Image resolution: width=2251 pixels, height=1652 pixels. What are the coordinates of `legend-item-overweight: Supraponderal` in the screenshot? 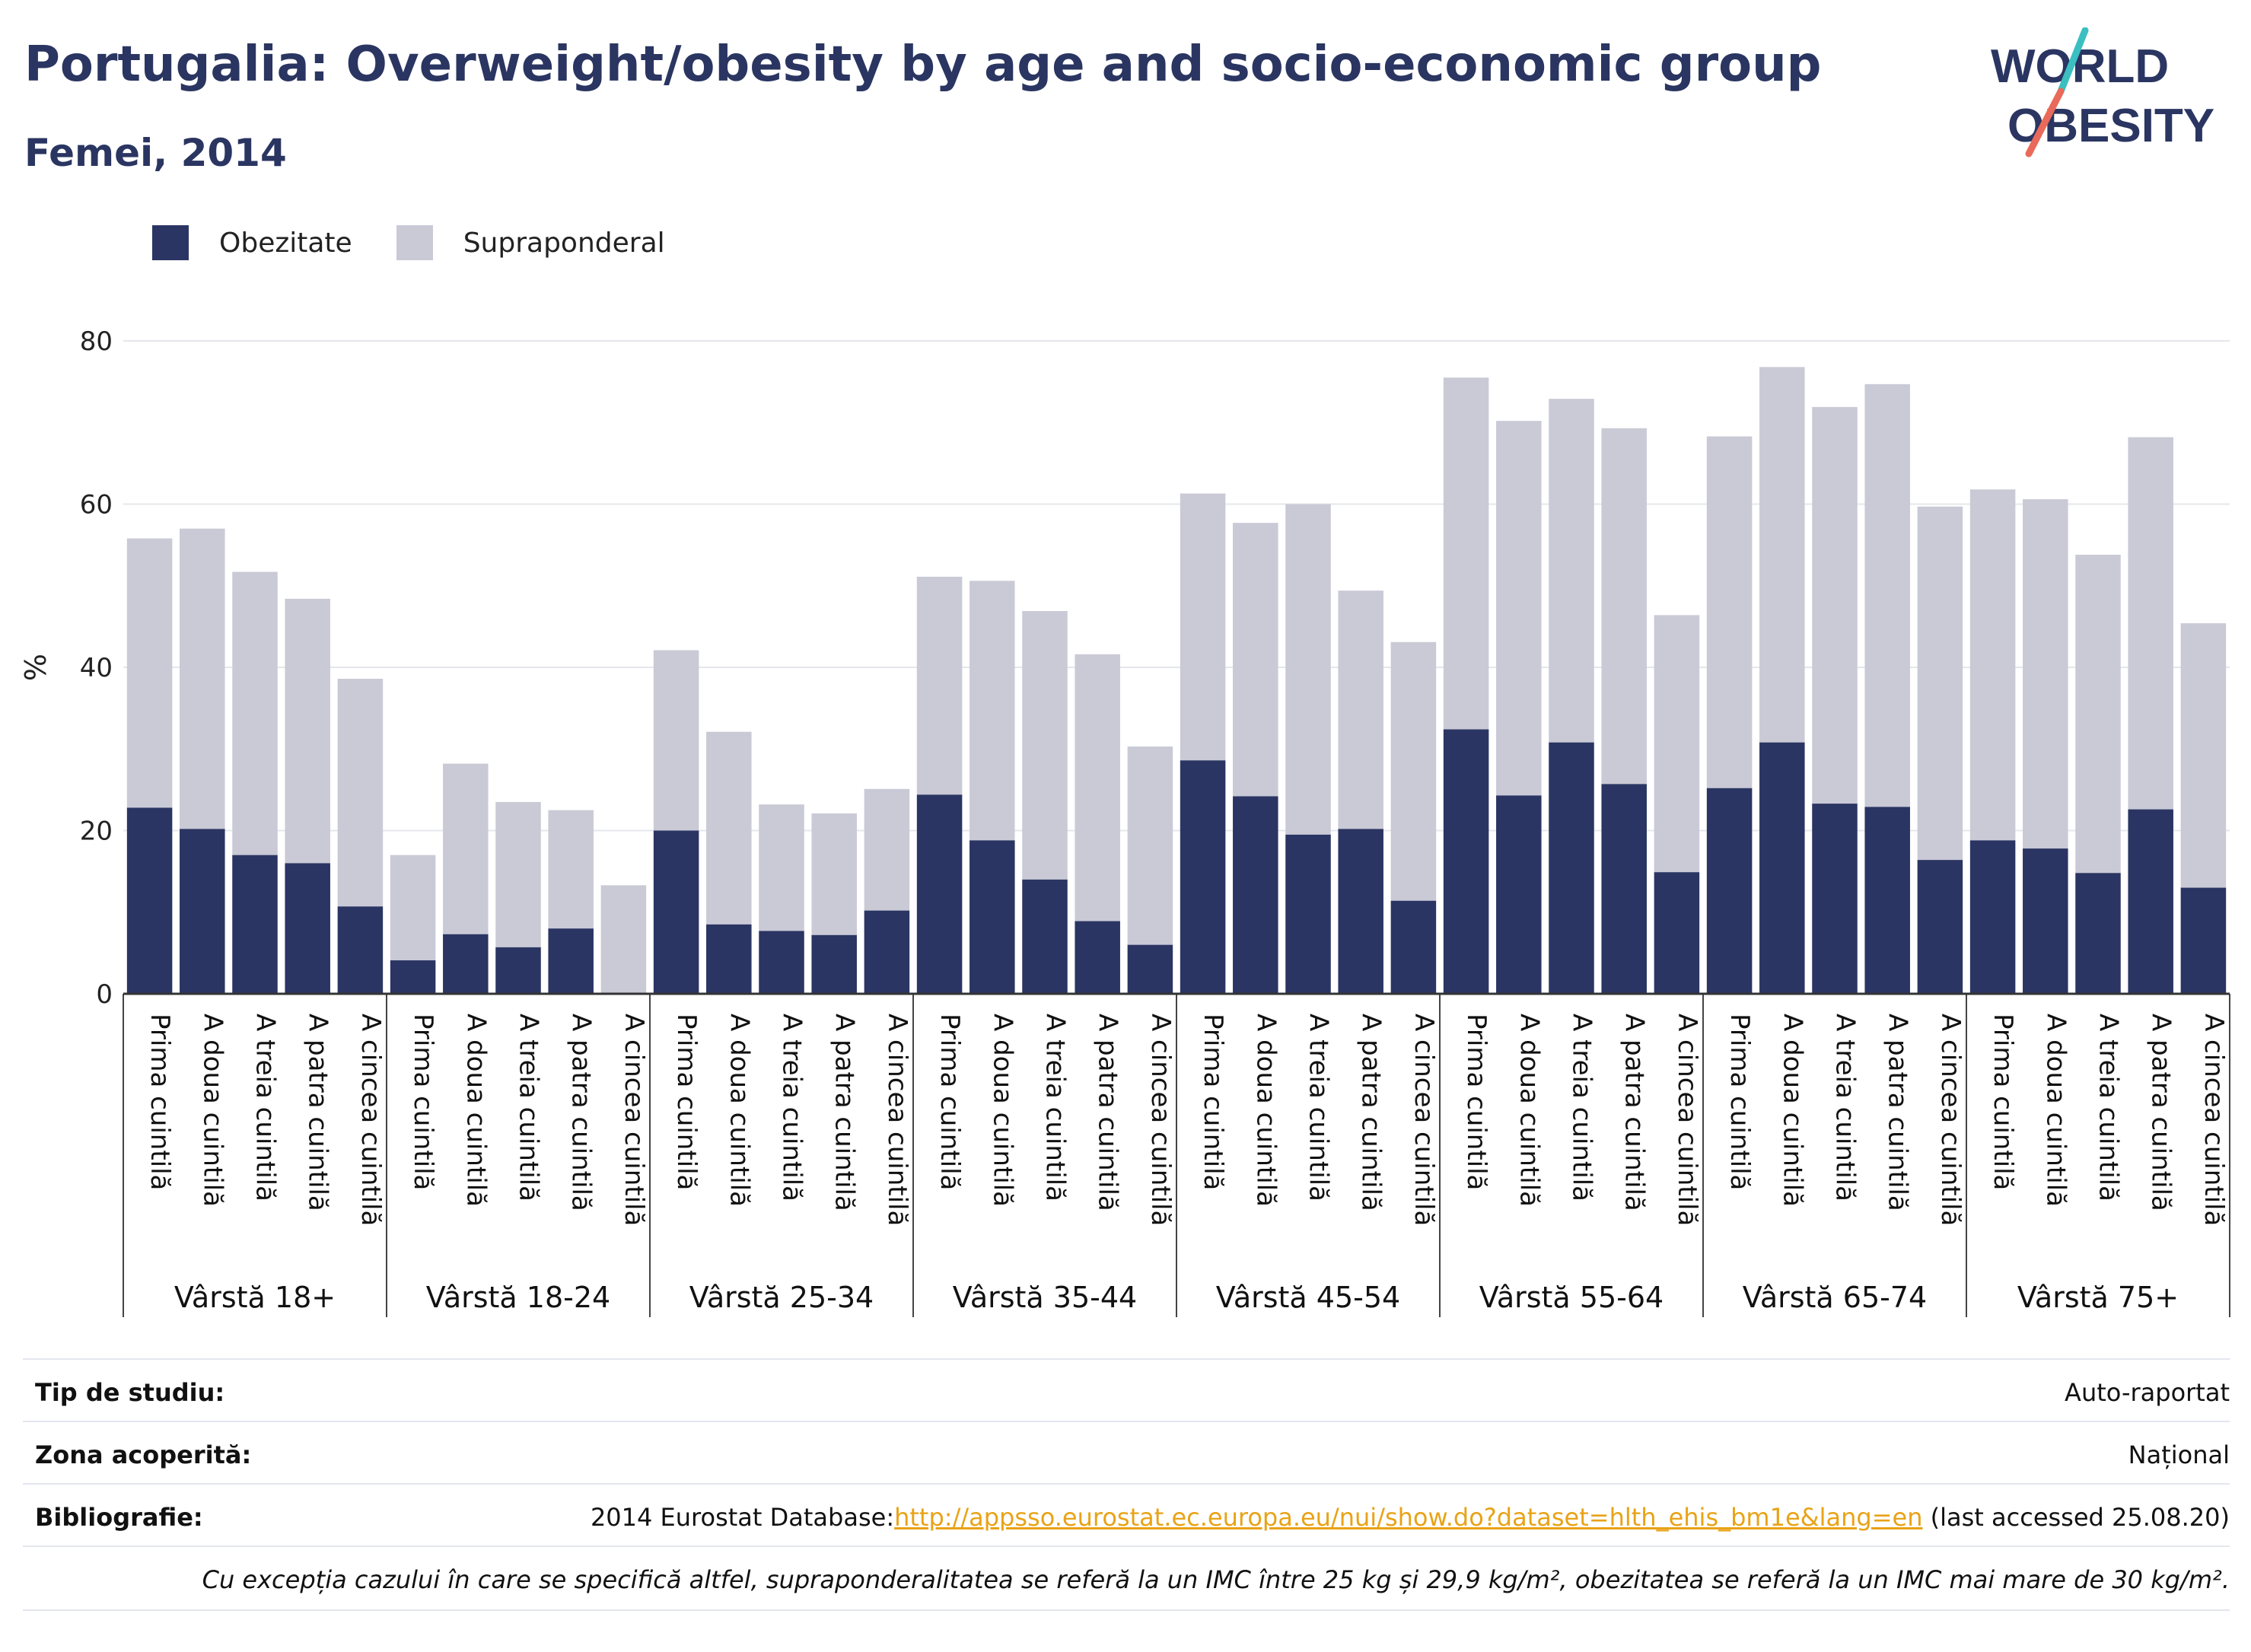 It's located at (530, 242).